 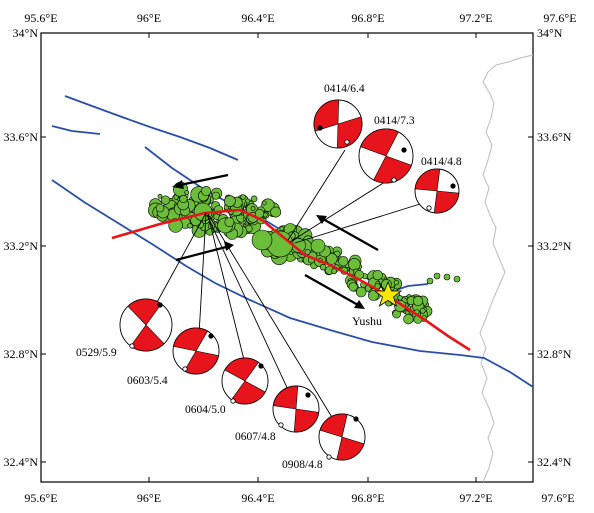 I want to click on aftershock-cluster, so click(x=304, y=253).